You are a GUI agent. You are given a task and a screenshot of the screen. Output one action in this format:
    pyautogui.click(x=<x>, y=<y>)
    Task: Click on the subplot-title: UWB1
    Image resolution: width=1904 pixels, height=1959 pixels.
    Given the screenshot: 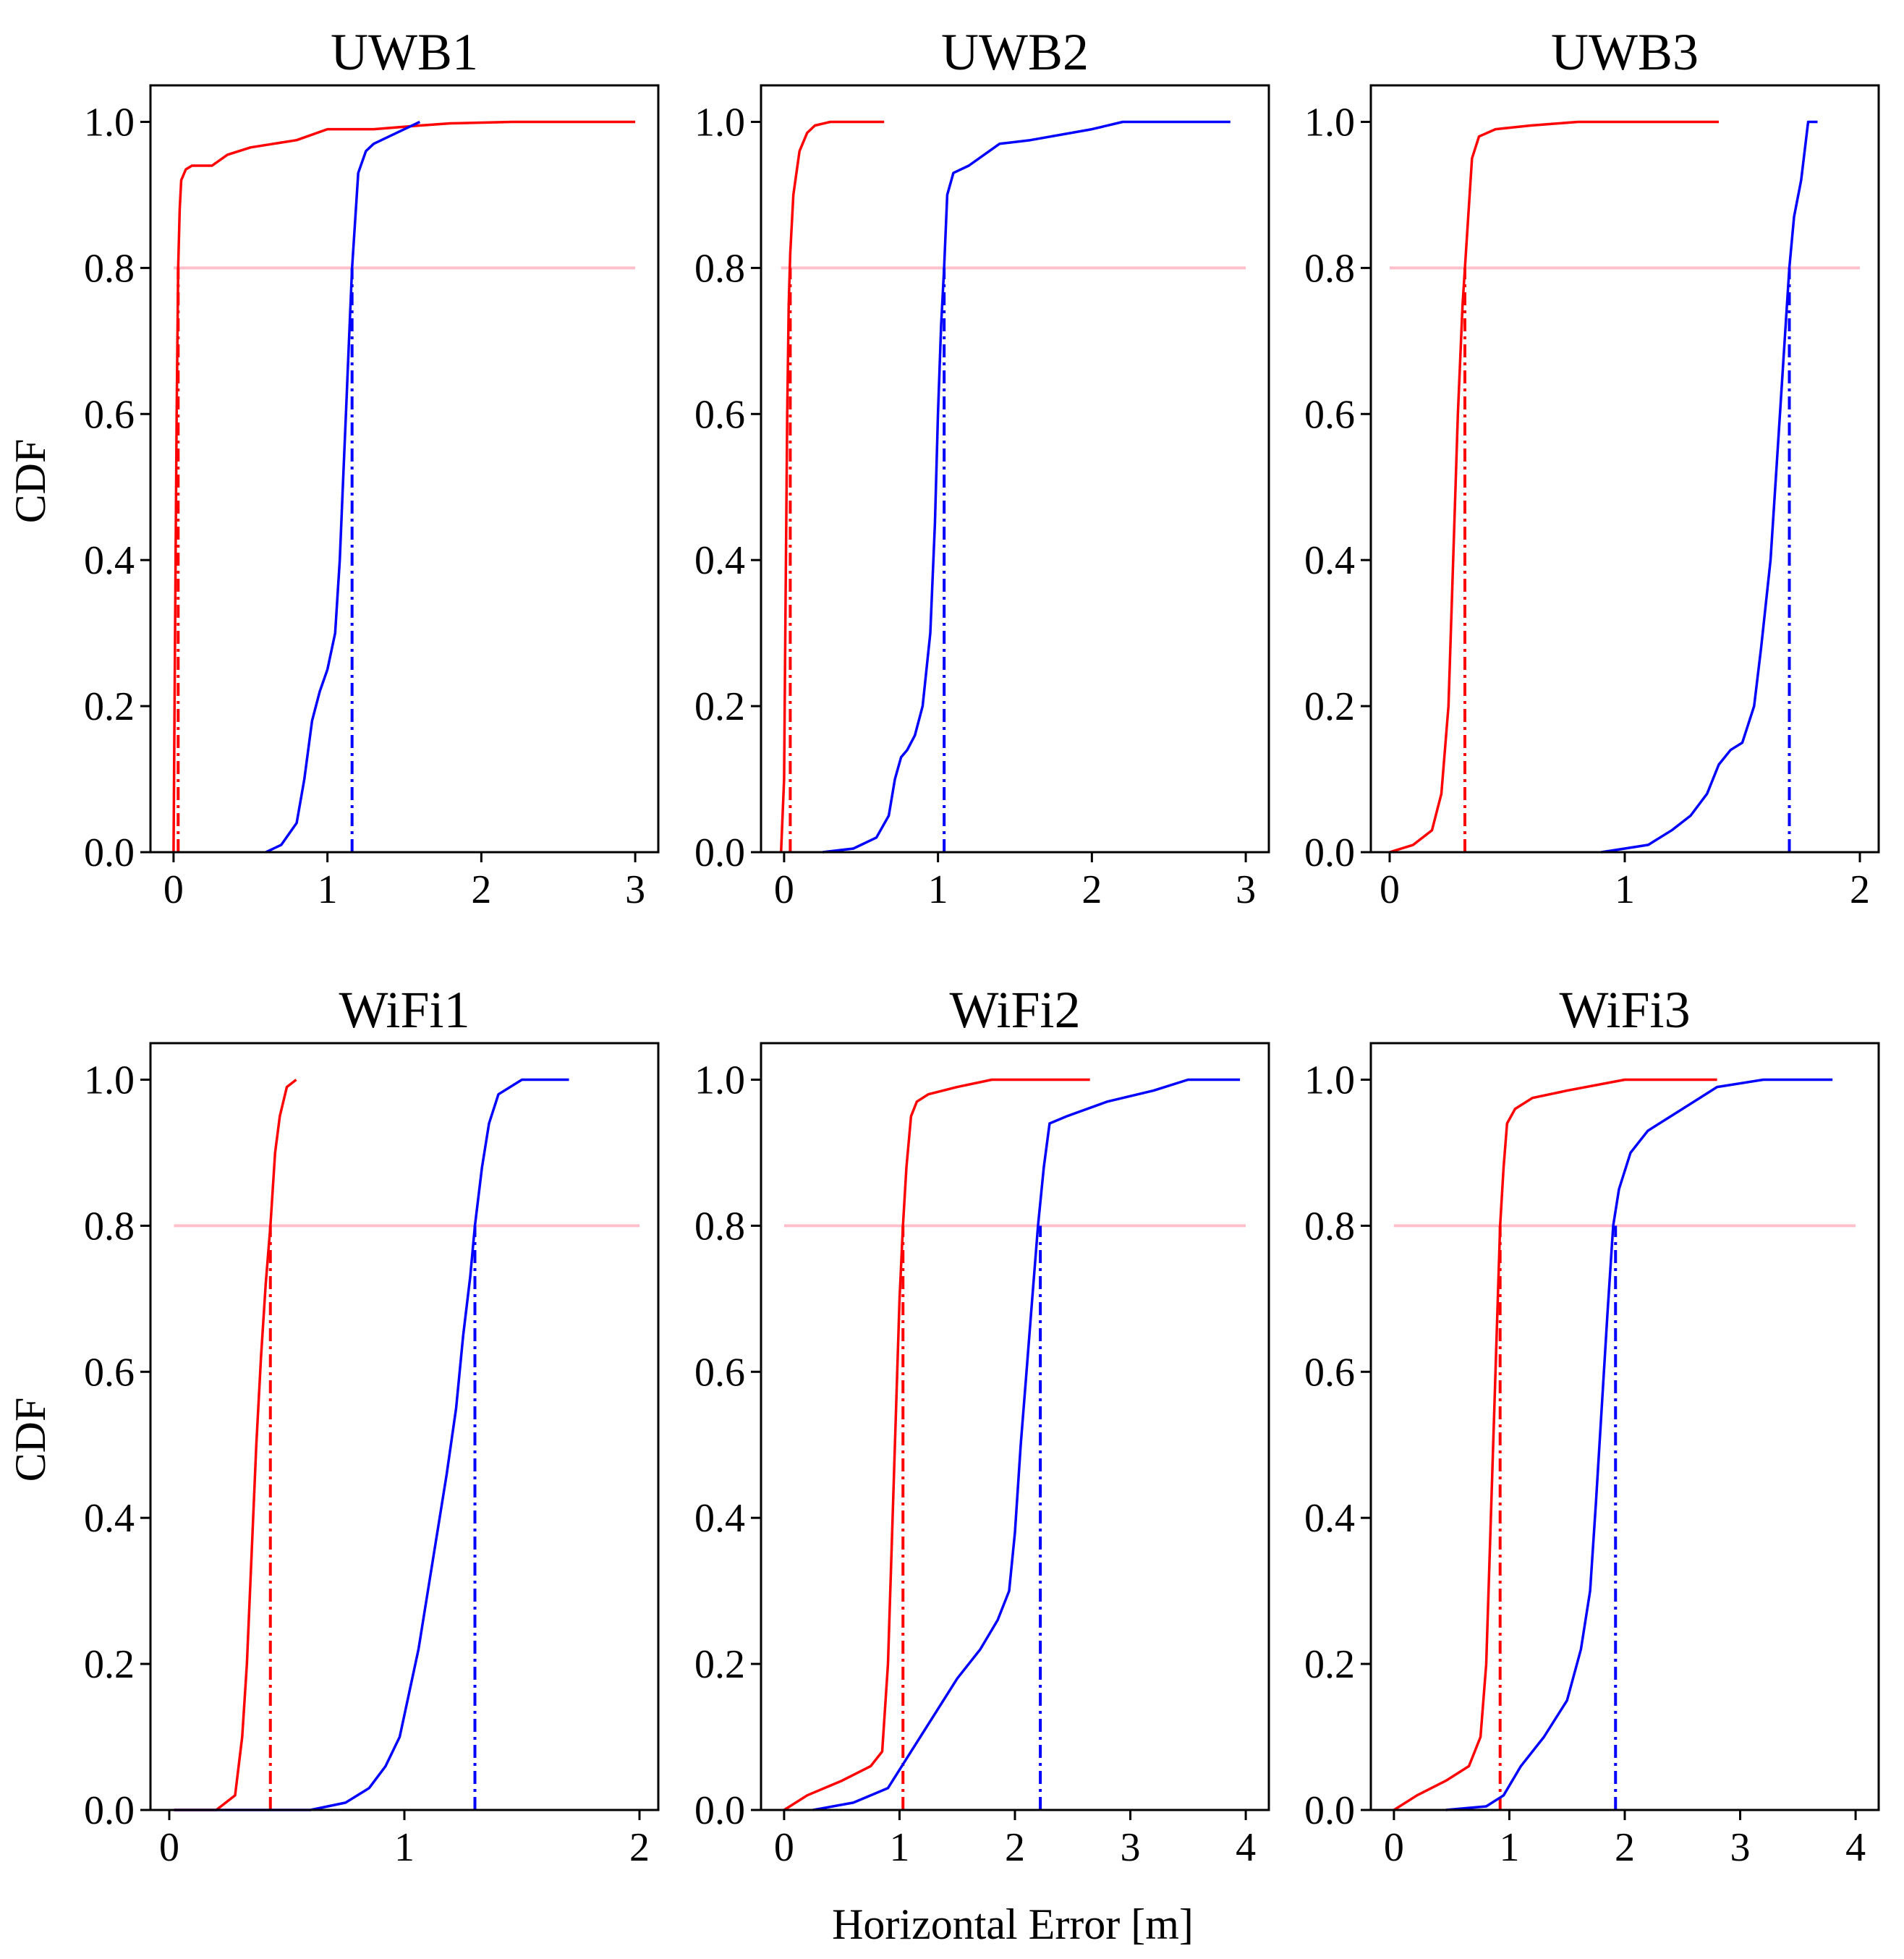 What is the action you would take?
    pyautogui.click(x=404, y=52)
    